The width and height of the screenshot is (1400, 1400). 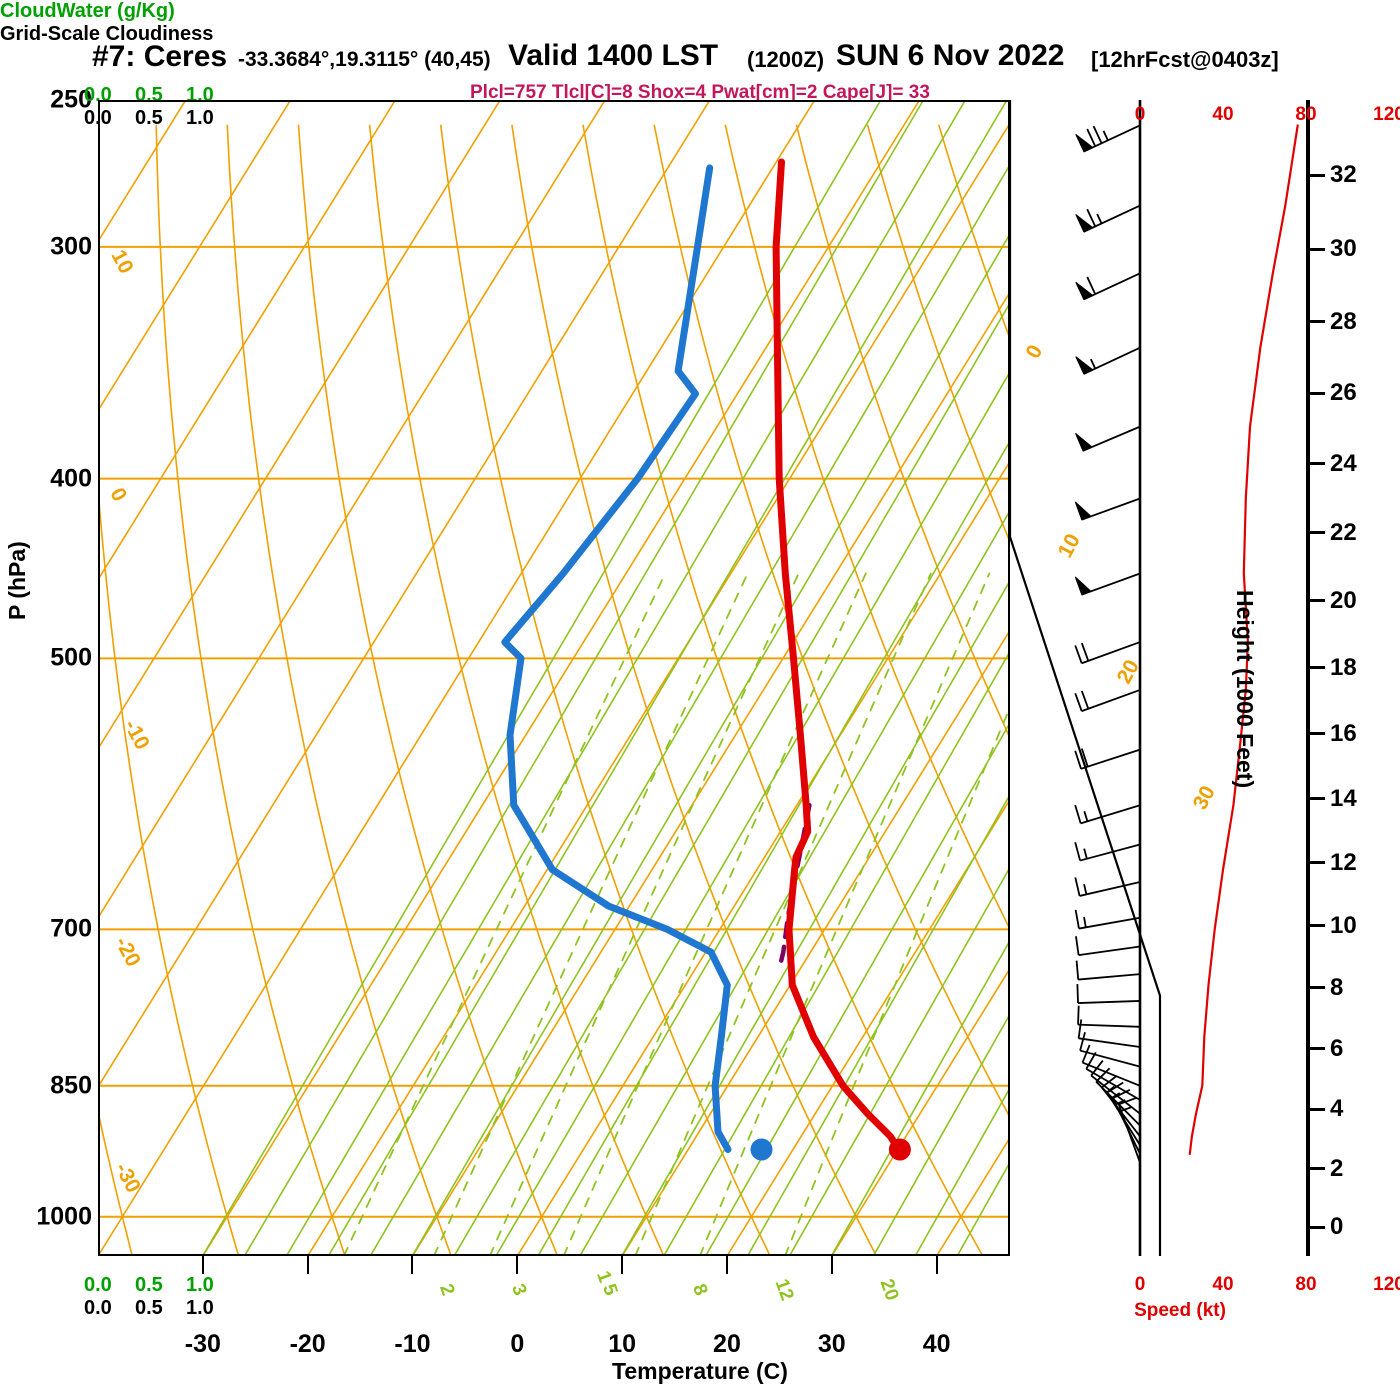 What do you see at coordinates (1223, 1284) in the screenshot?
I see `speed-bottom-tick-40: 40` at bounding box center [1223, 1284].